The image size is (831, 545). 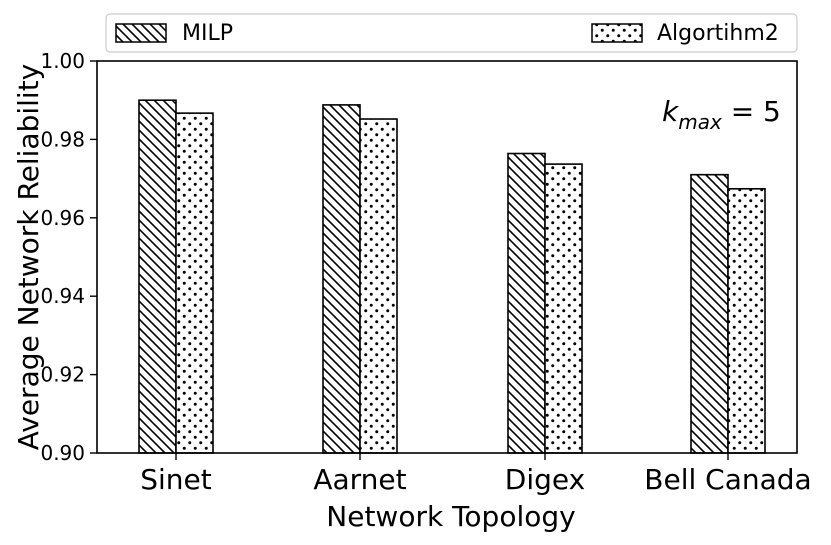 What do you see at coordinates (451, 33) in the screenshot?
I see `legend: MILP Algortihm2` at bounding box center [451, 33].